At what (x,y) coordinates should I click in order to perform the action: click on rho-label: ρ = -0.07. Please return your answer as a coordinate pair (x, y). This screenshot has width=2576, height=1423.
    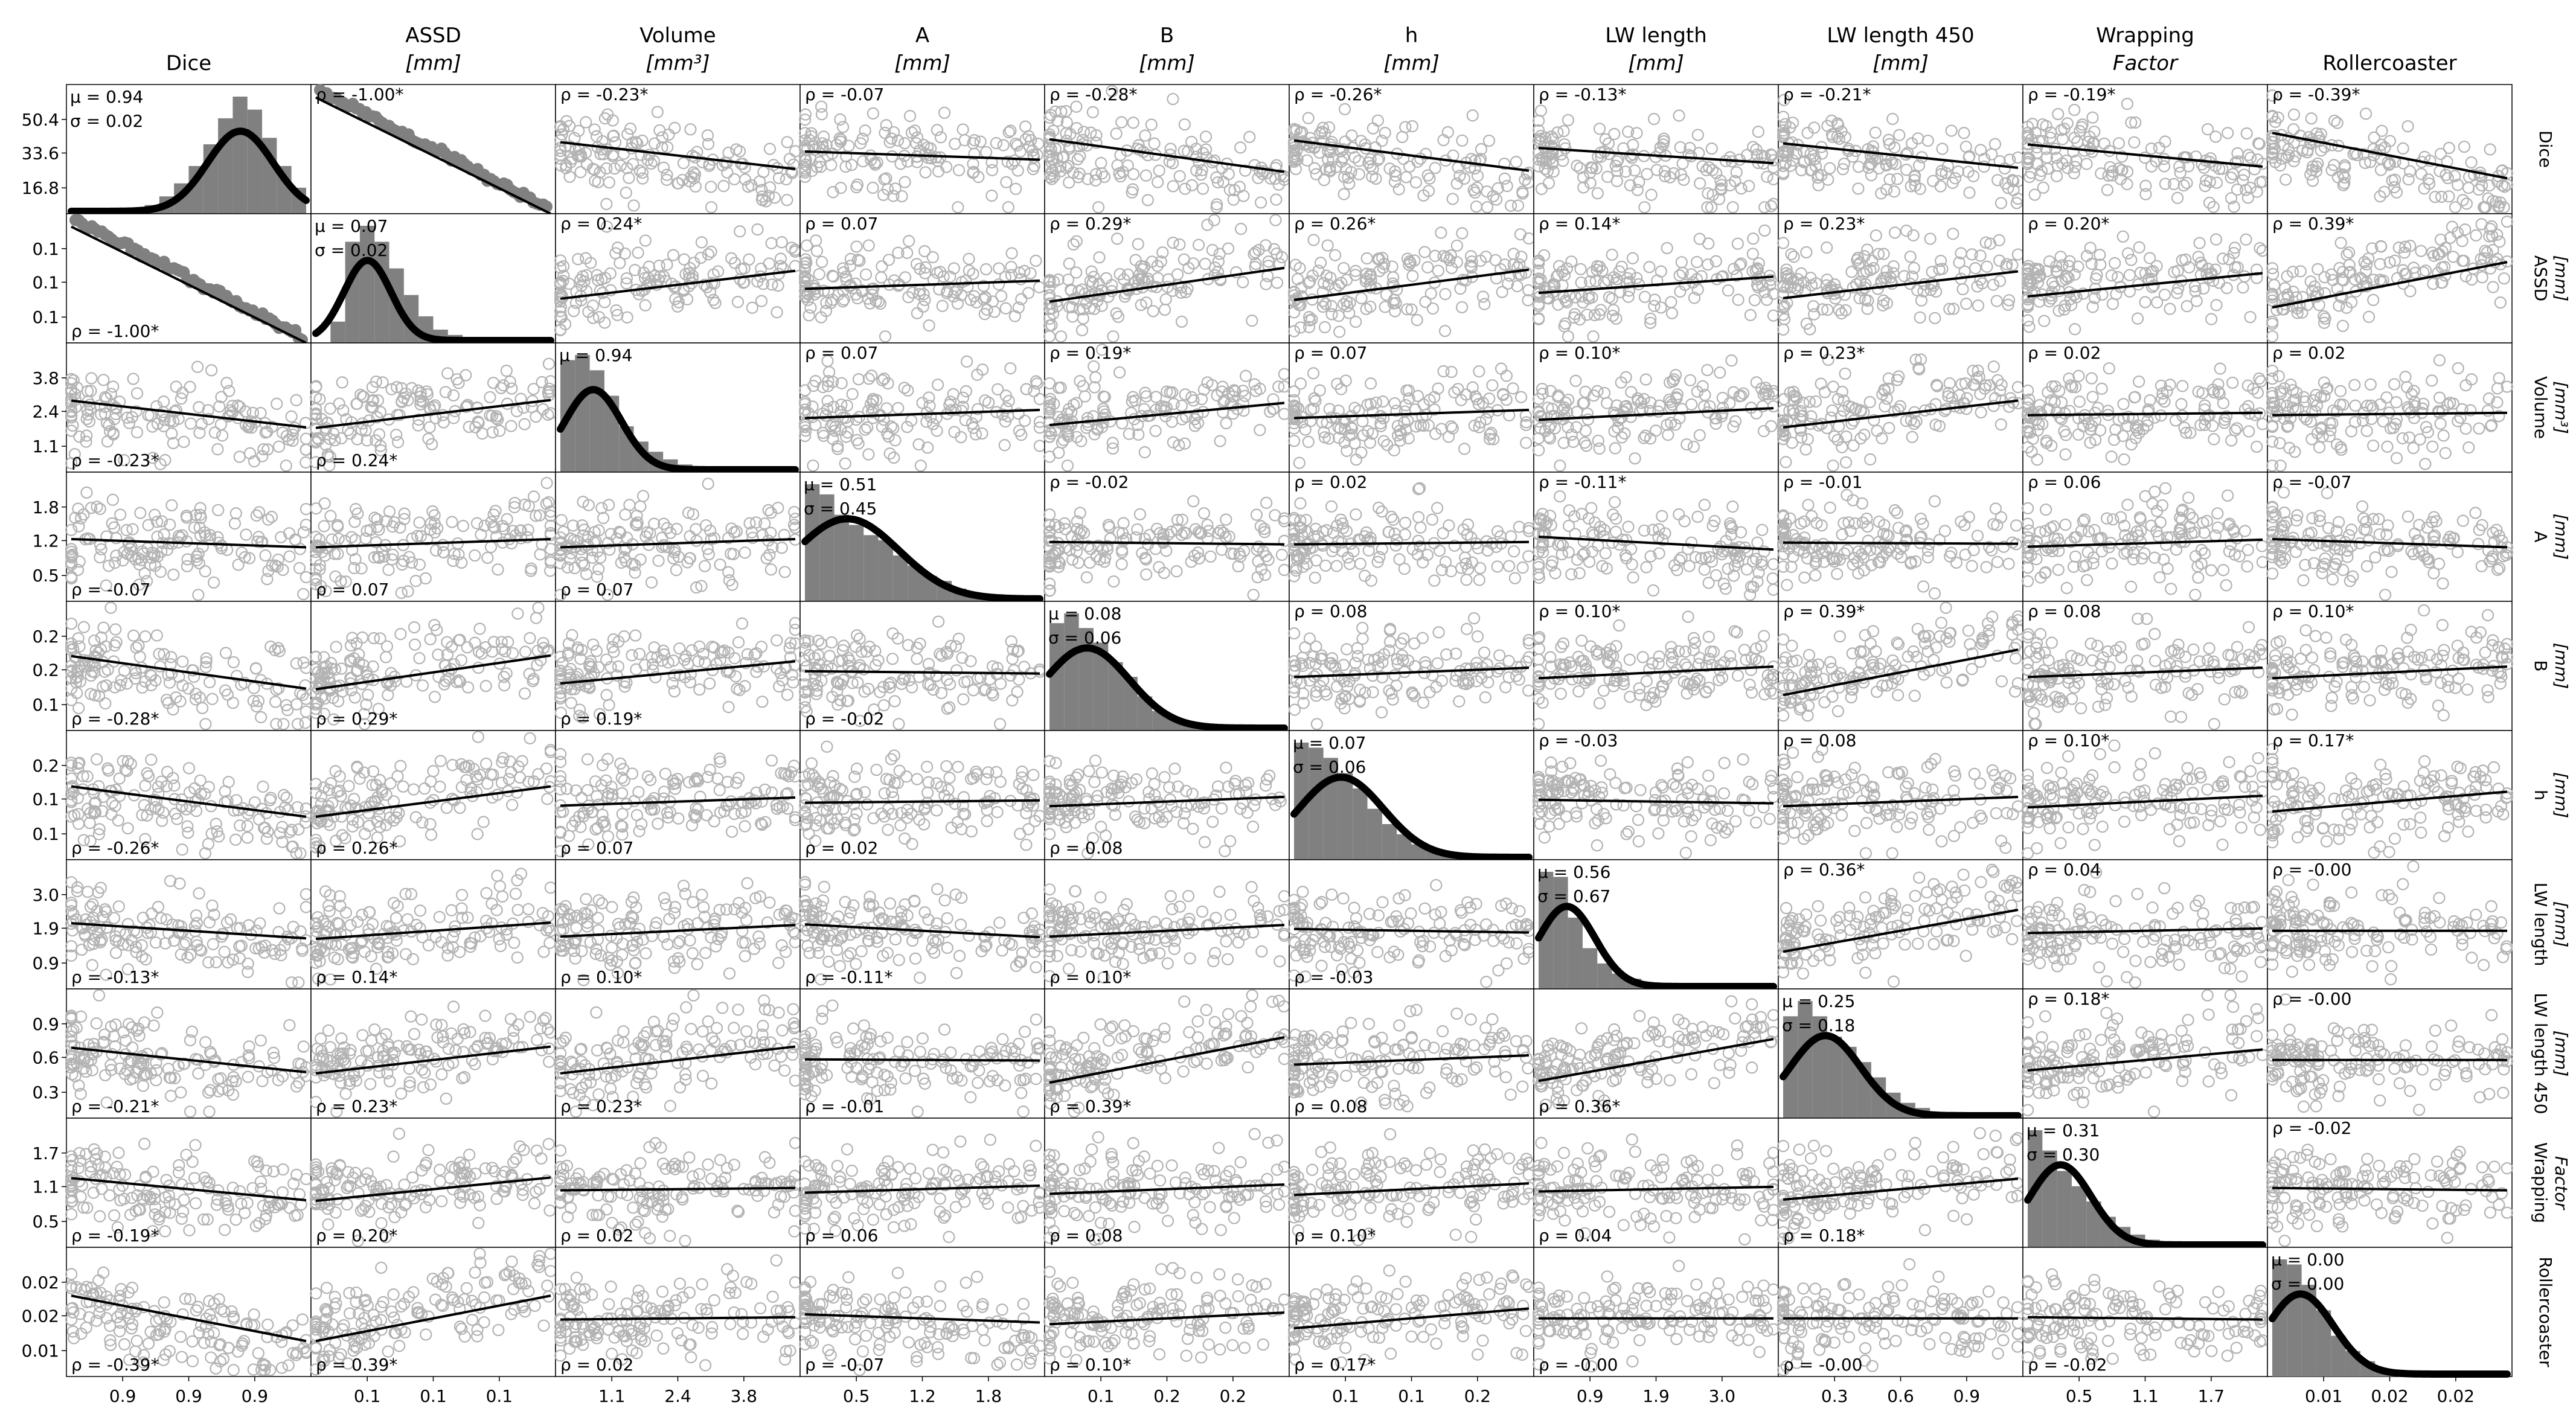
    Looking at the image, I should click on (844, 95).